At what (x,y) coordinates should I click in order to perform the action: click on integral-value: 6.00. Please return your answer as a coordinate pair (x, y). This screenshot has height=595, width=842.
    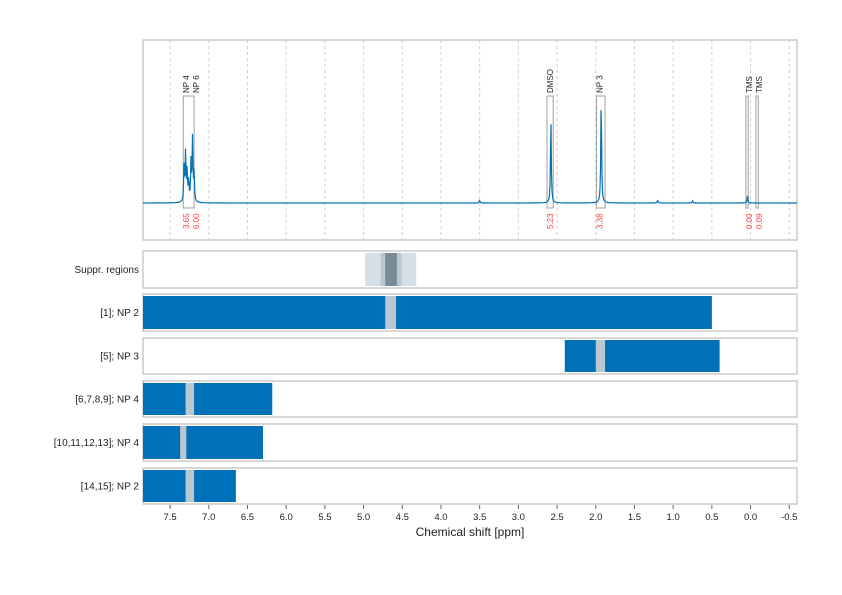
    Looking at the image, I should click on (196, 221).